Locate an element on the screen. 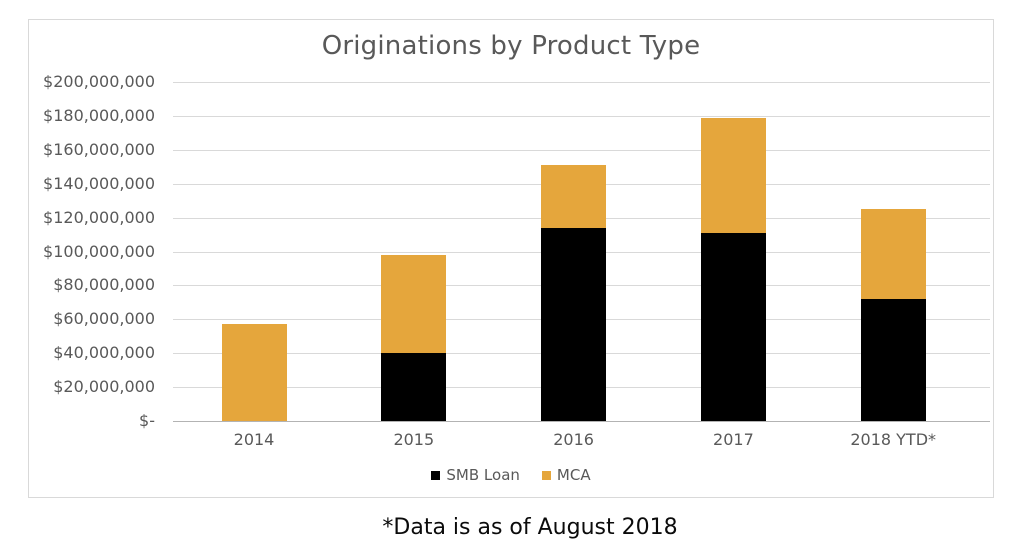 The height and width of the screenshot is (552, 1024). legend: SMB Loan MCA is located at coordinates (511, 475).